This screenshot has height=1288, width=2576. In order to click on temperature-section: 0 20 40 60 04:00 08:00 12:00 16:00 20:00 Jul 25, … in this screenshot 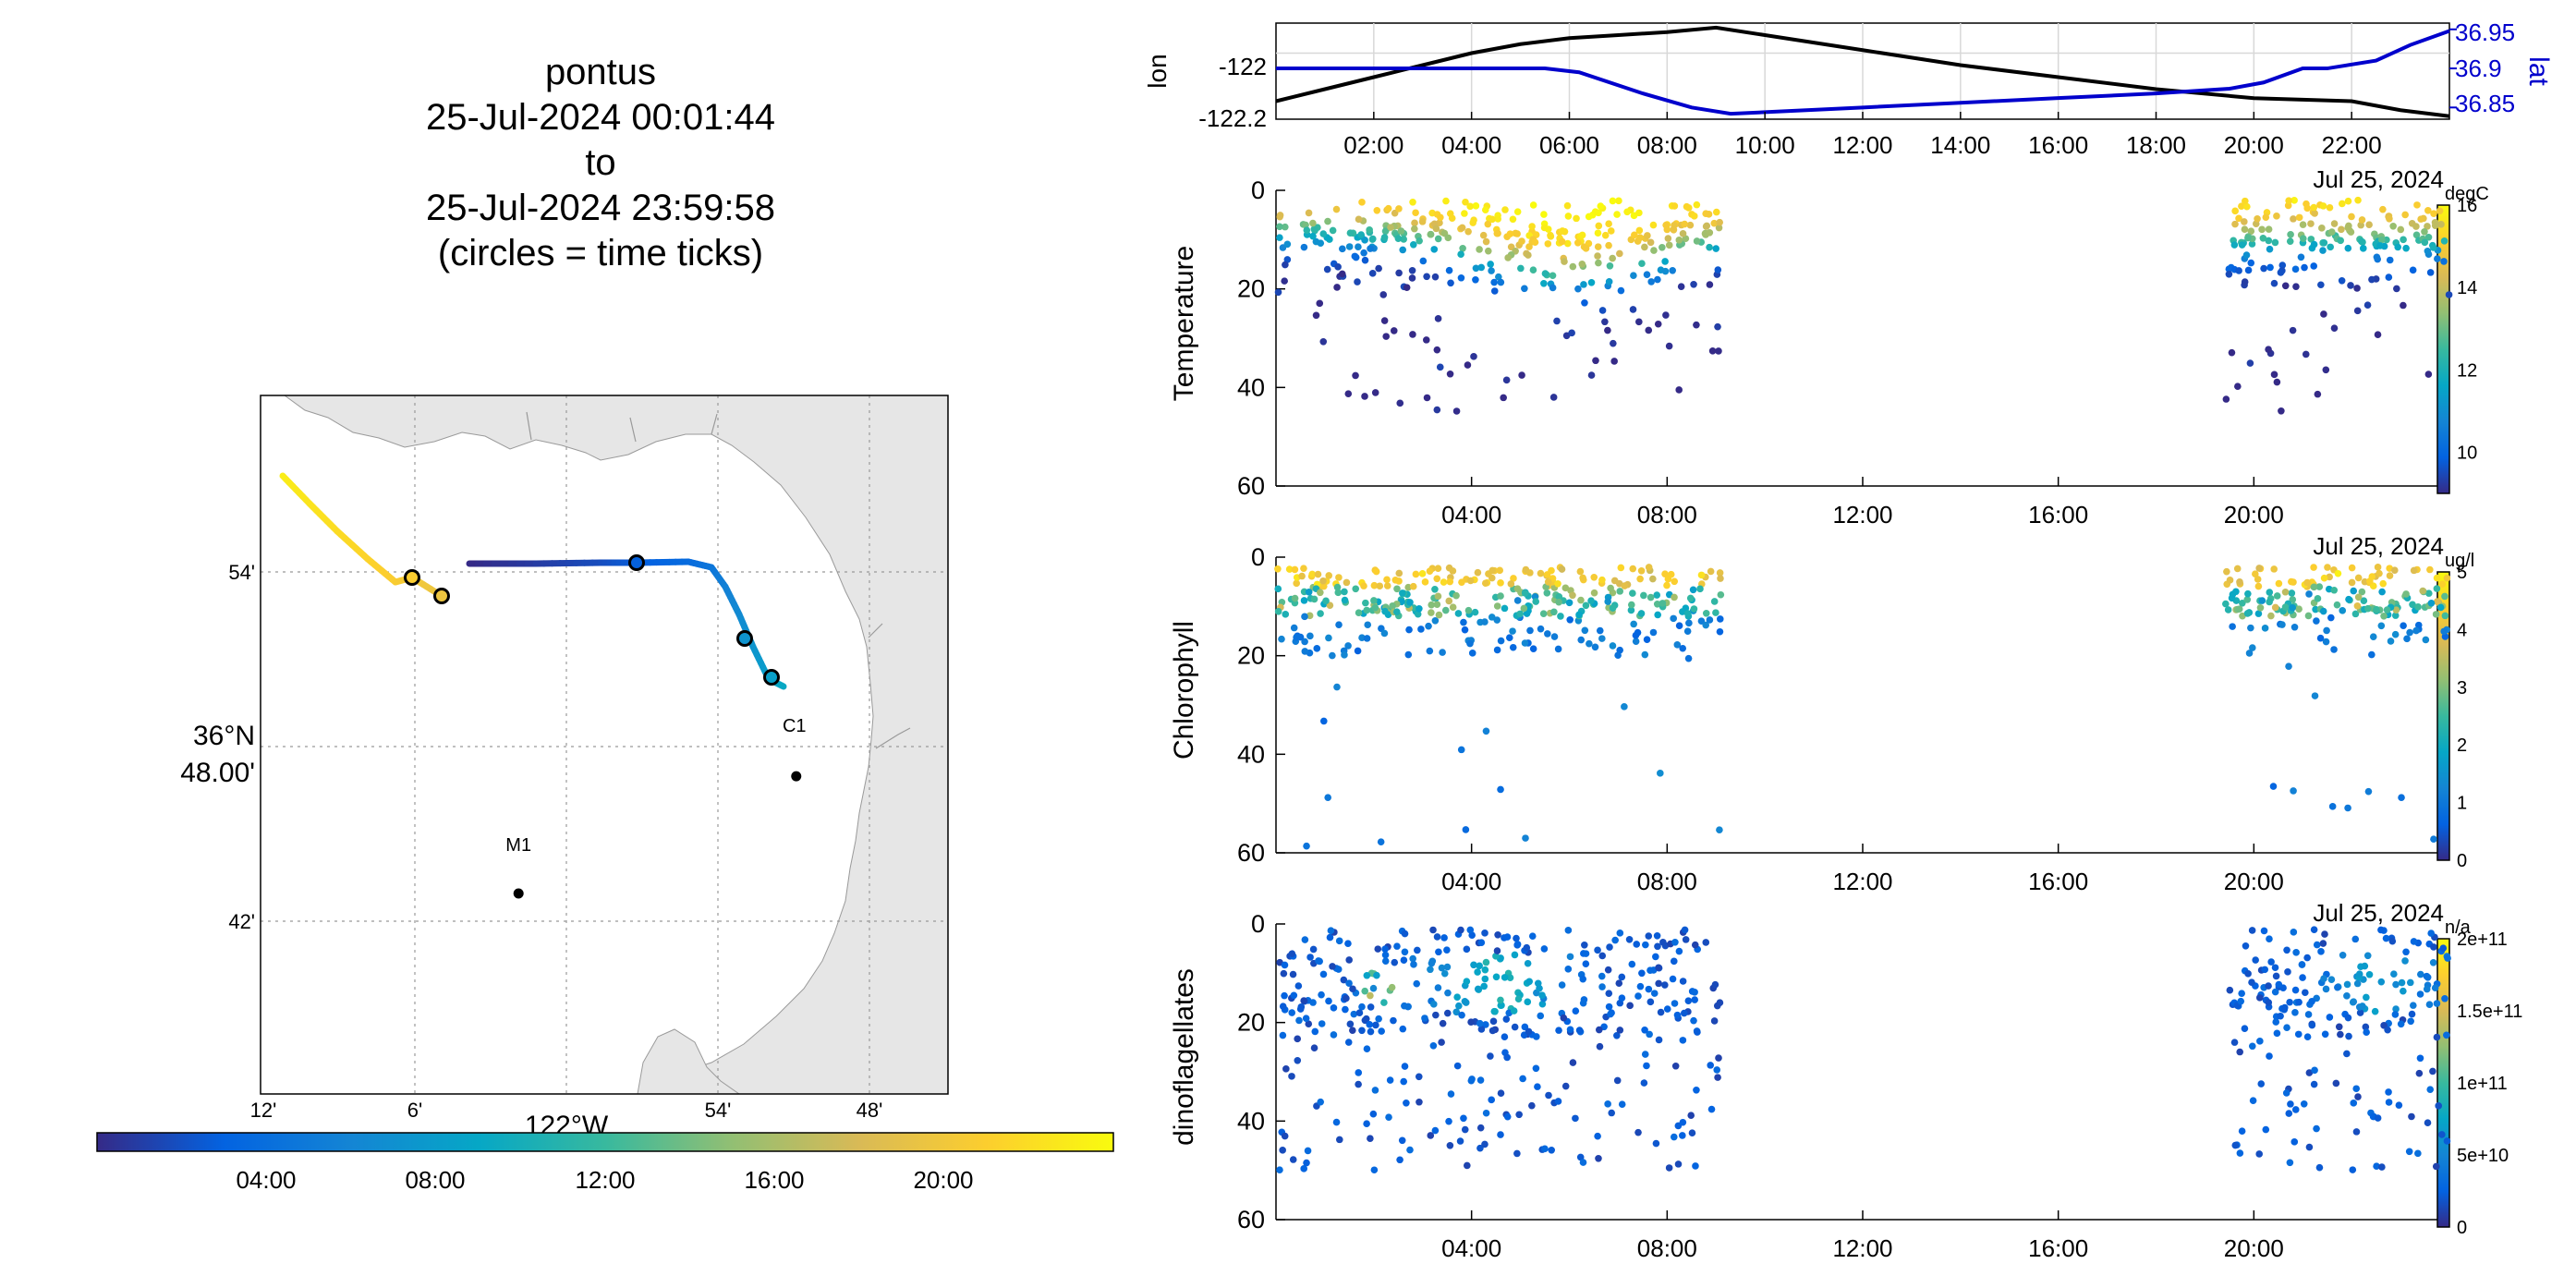, I will do `click(1829, 347)`.